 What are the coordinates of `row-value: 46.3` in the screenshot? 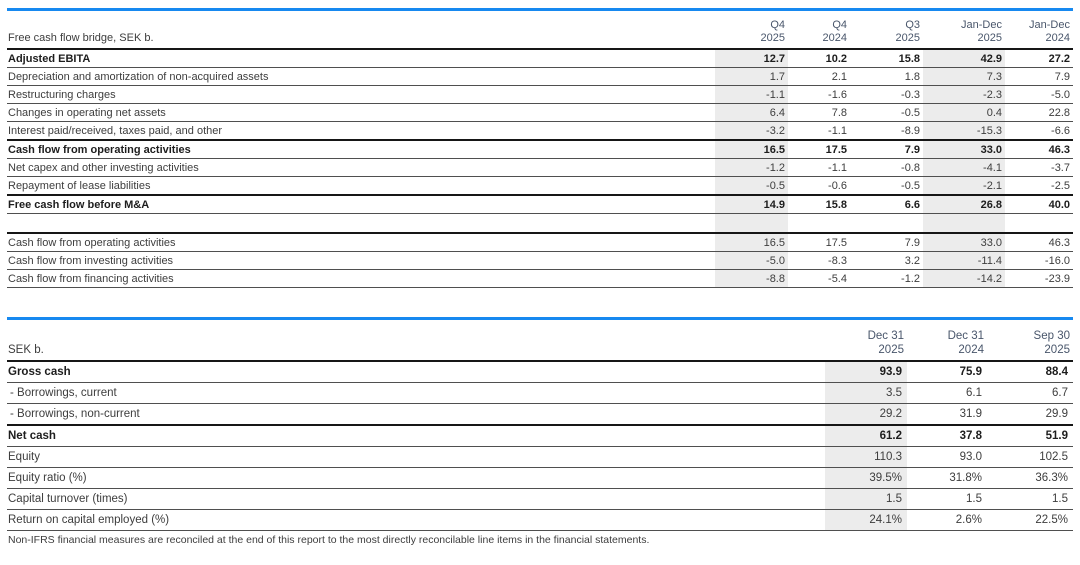 It's located at (1059, 242).